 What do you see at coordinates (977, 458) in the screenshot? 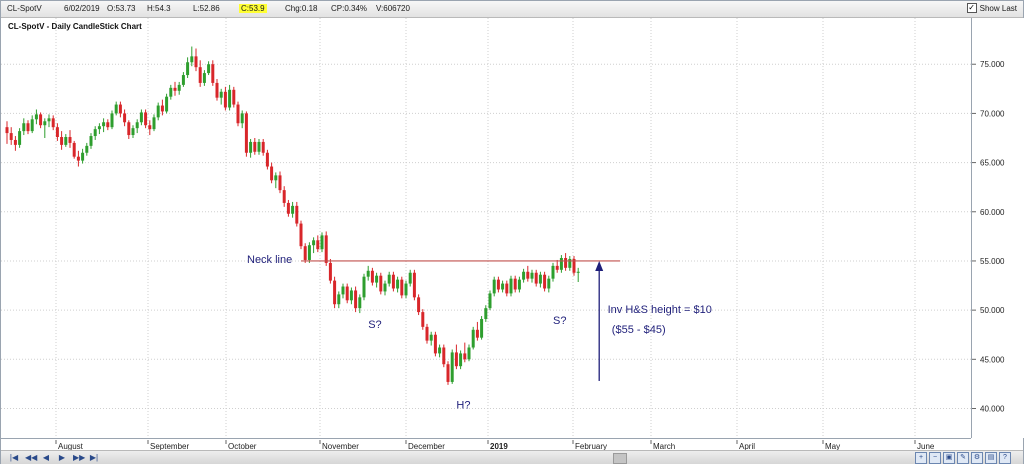
I see `settings-icon: ⚙` at bounding box center [977, 458].